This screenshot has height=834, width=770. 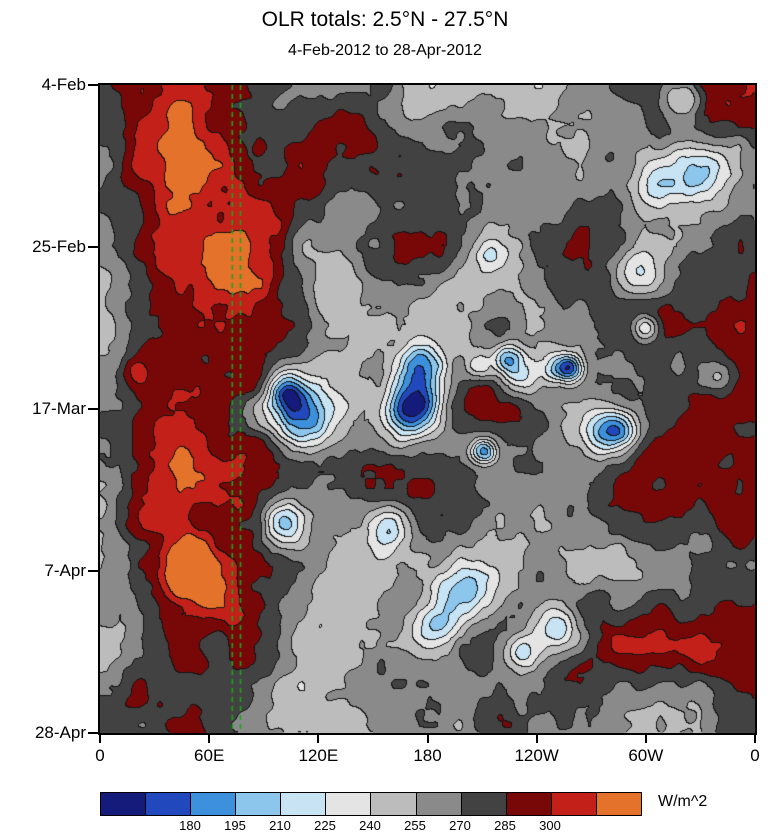 I want to click on x-axis-tick-label: 120W, so click(x=536, y=755).